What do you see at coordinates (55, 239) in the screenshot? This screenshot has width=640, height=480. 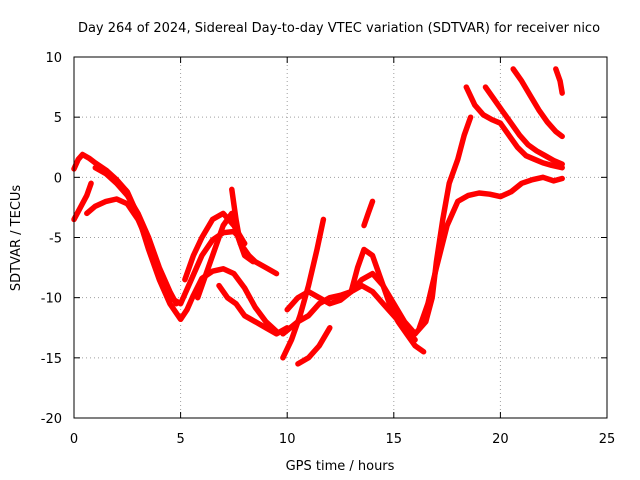 I see `y-tick-label: -5` at bounding box center [55, 239].